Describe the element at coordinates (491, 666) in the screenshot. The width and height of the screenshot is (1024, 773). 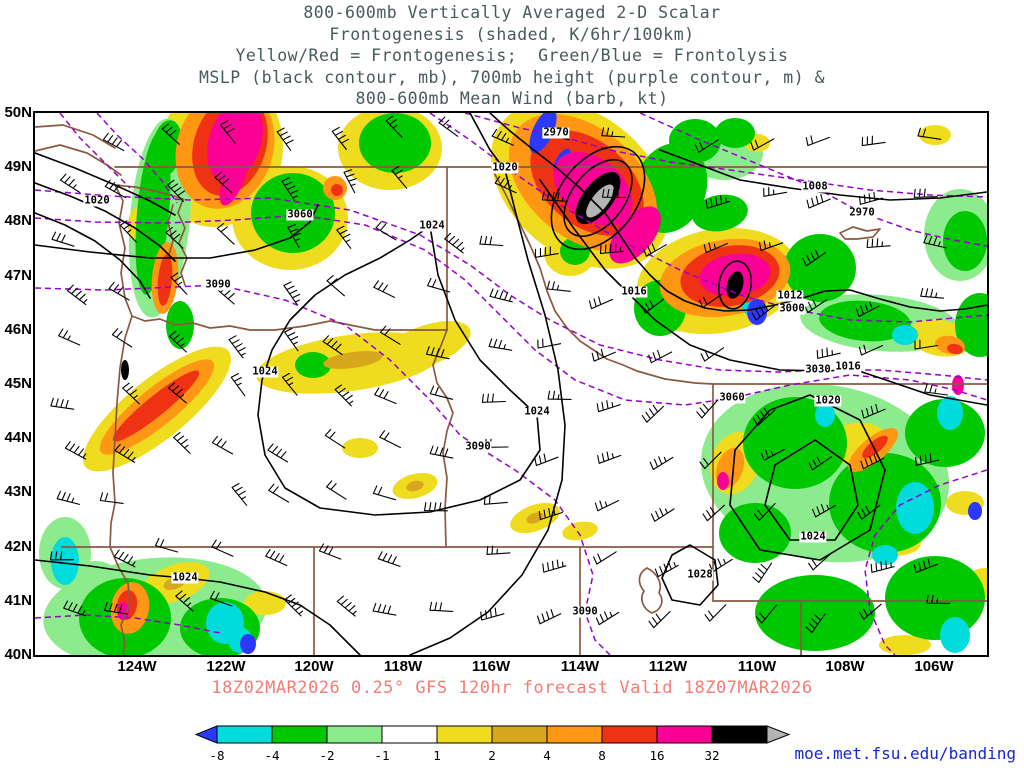
I see `lon-label: 116W` at that location.